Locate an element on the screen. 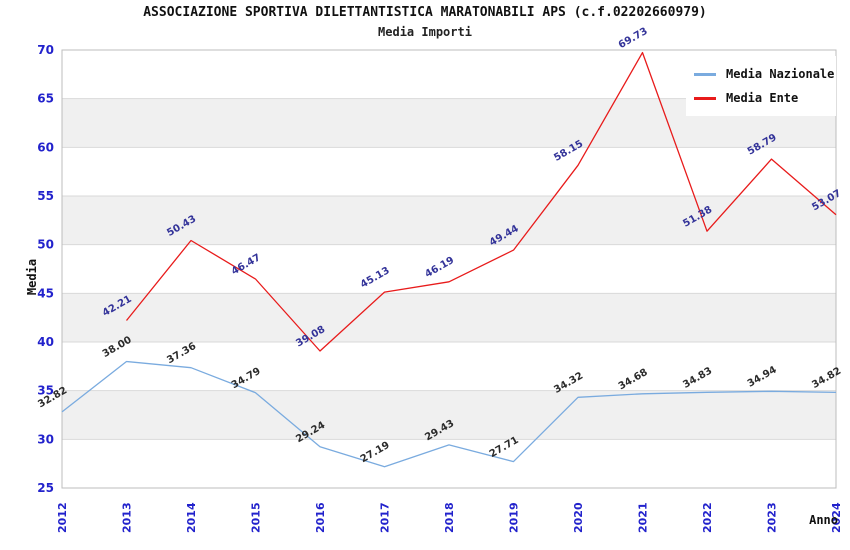 The height and width of the screenshot is (550, 850). y-tick-label: 70 is located at coordinates (45, 50).